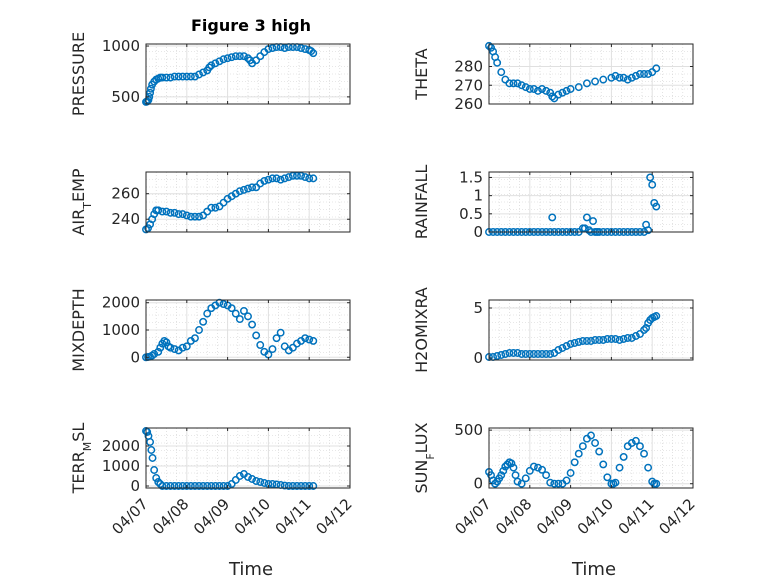 The width and height of the screenshot is (778, 583). I want to click on subplot-h2omixra: 0 5 H2OMIXRA, so click(553, 330).